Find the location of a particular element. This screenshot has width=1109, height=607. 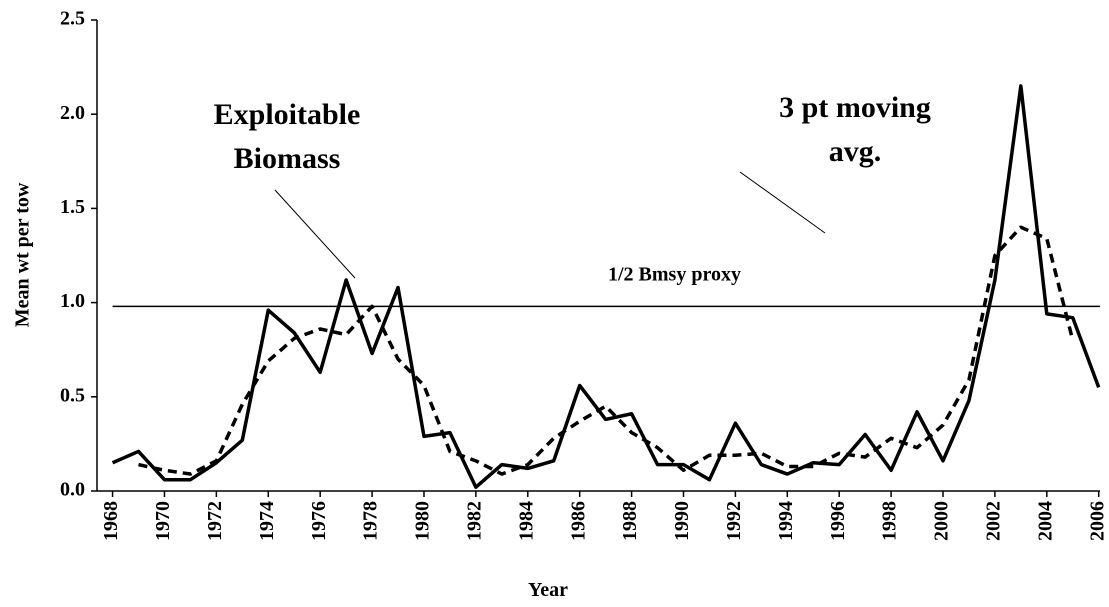

y-tick-label: 1.0 is located at coordinates (72, 301).